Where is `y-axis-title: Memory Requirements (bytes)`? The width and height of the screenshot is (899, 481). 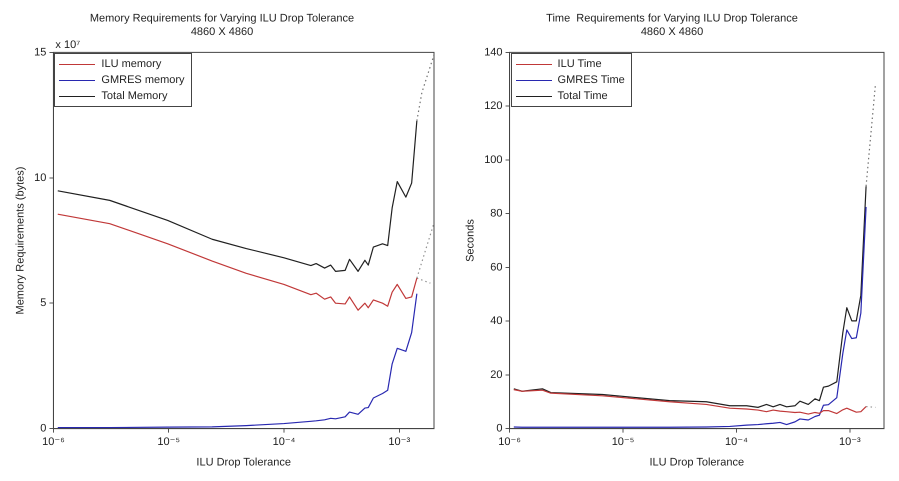
y-axis-title: Memory Requirements (bytes) is located at coordinates (20, 240).